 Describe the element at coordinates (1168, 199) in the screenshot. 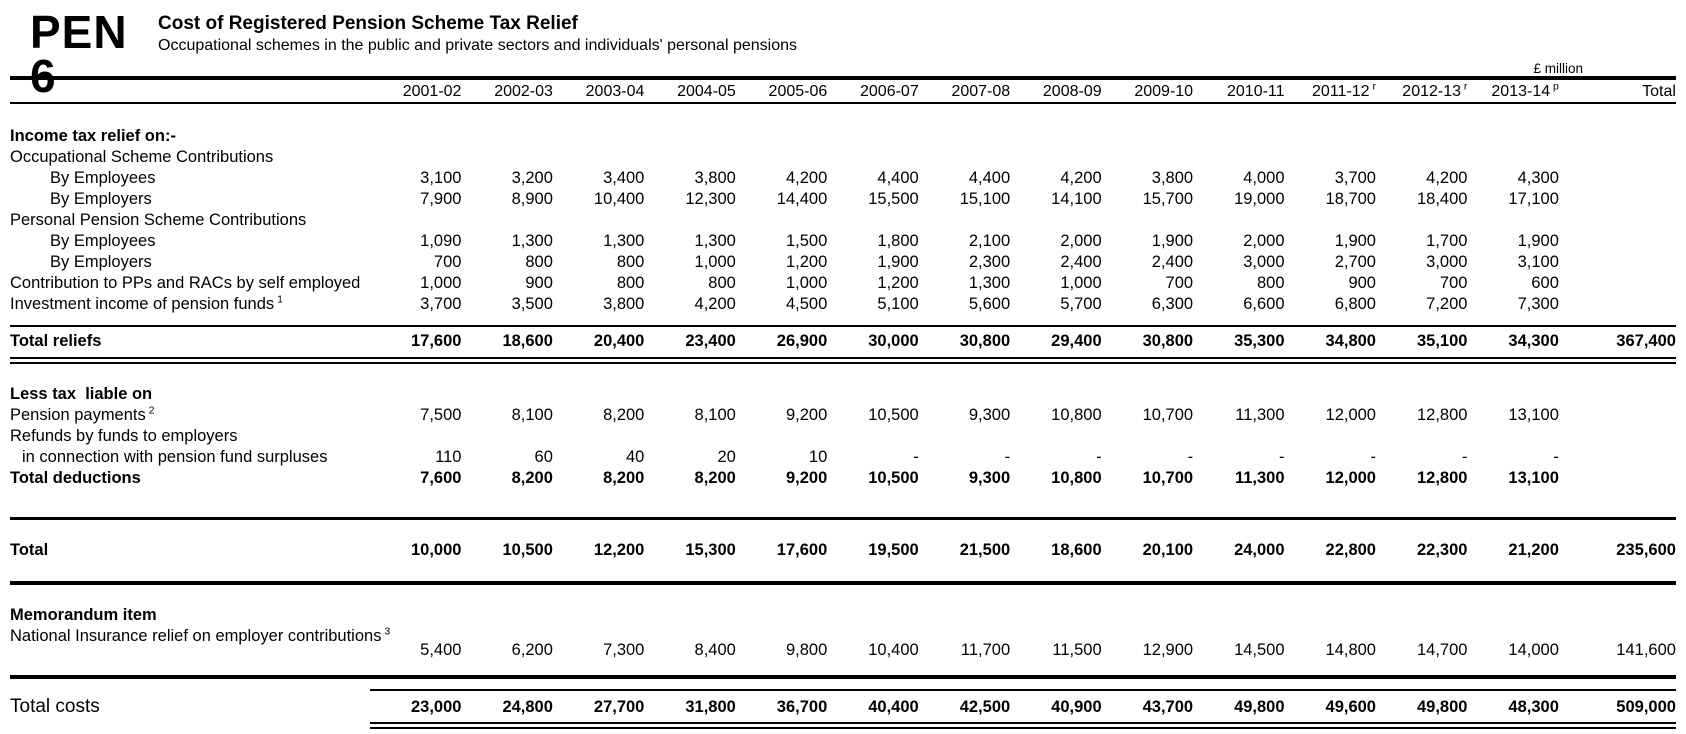

I see `value-cell: 15,700` at that location.